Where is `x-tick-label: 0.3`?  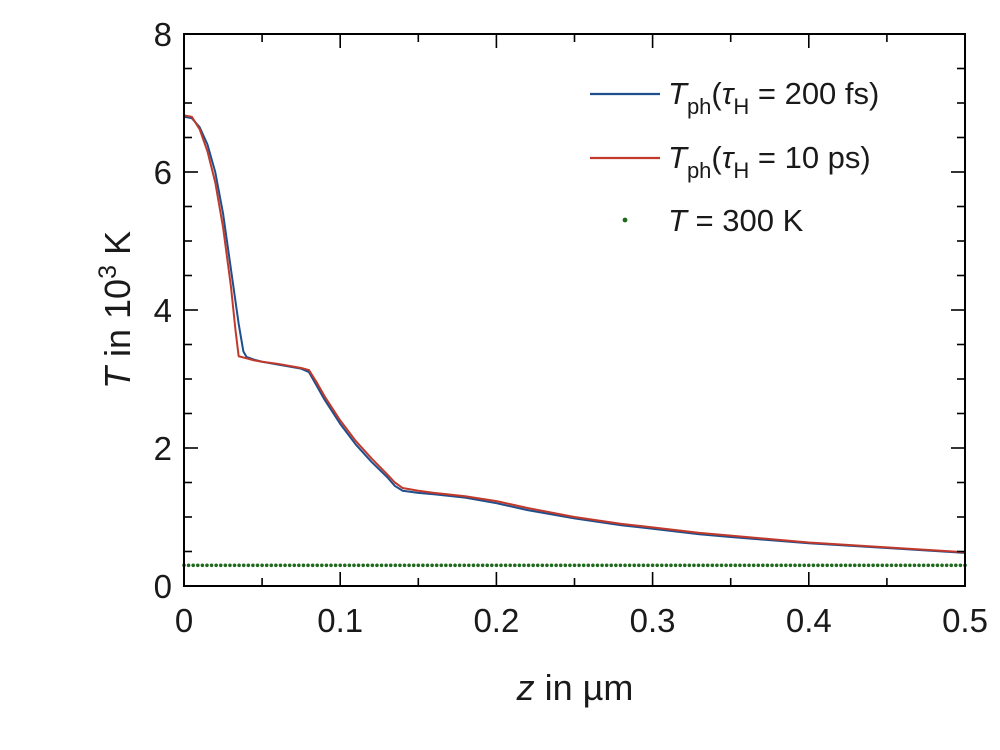 x-tick-label: 0.3 is located at coordinates (653, 620).